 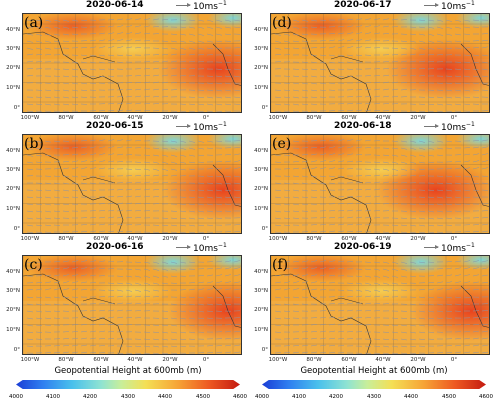 I want to click on colorbar-tick: 4200, so click(x=90, y=397).